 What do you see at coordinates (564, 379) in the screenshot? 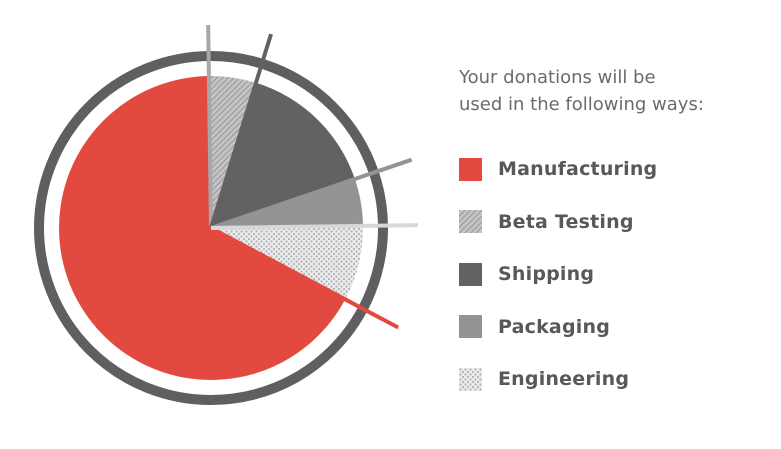
I see `legend-label-engineering: Engineering` at bounding box center [564, 379].